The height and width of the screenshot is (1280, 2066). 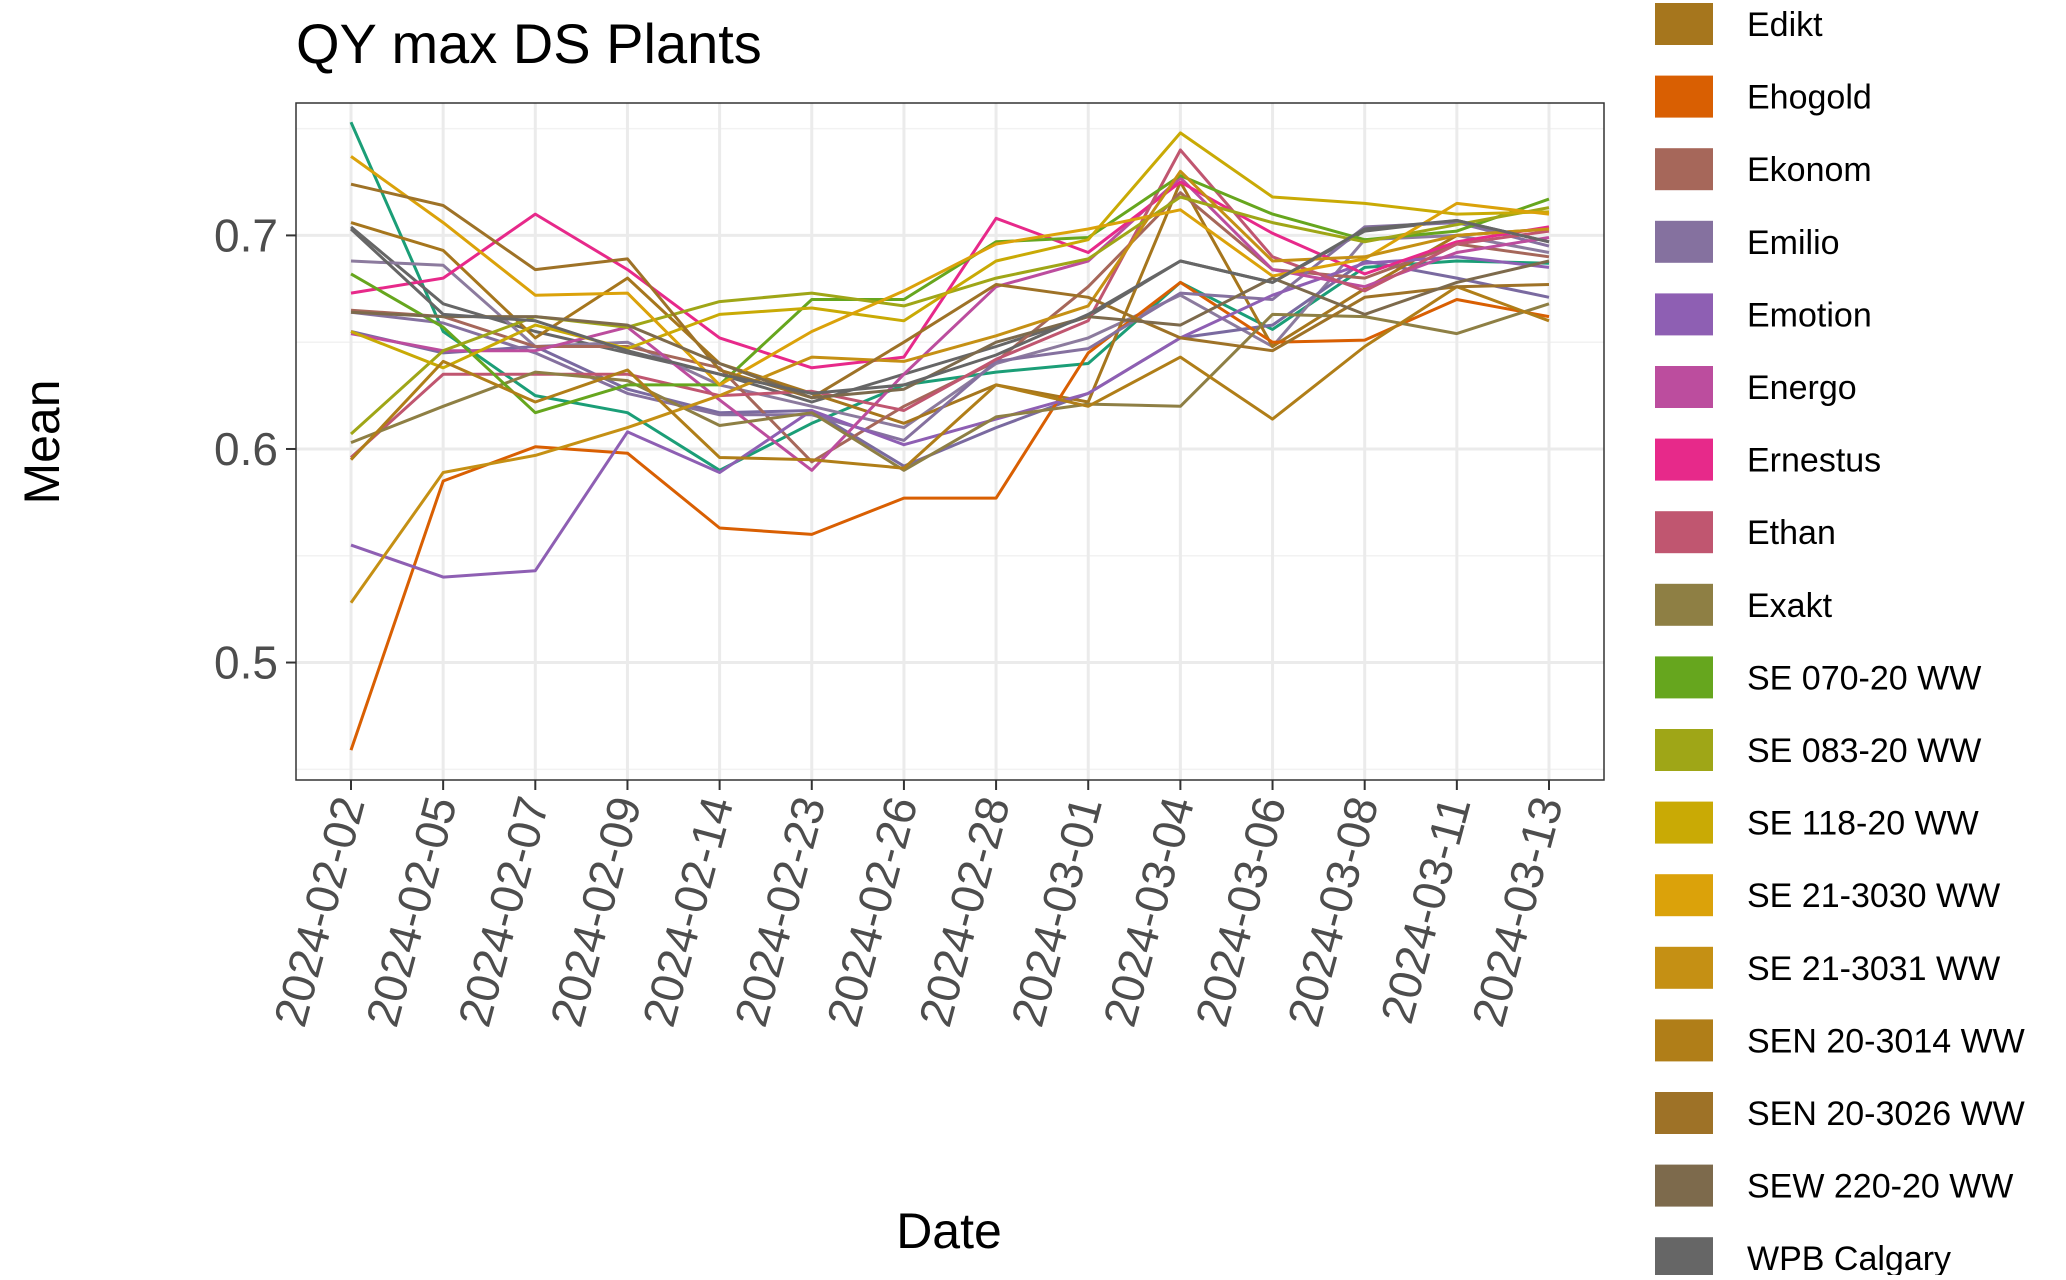 I want to click on legend-label: SEN 20-3026 WW, so click(x=1886, y=1114).